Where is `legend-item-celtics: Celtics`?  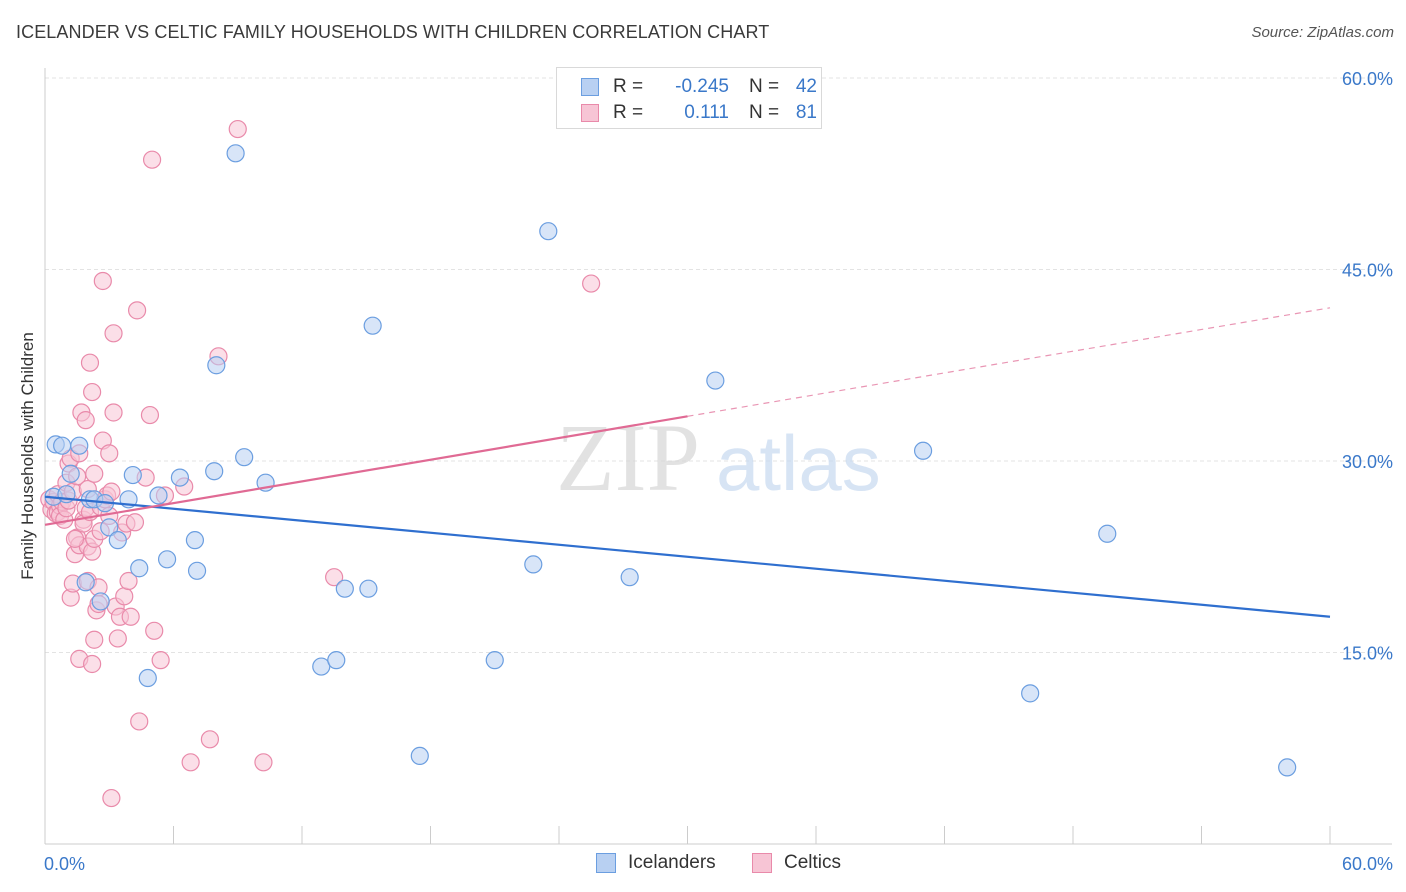
legend-item-celtics: Celtics is located at coordinates (796, 863).